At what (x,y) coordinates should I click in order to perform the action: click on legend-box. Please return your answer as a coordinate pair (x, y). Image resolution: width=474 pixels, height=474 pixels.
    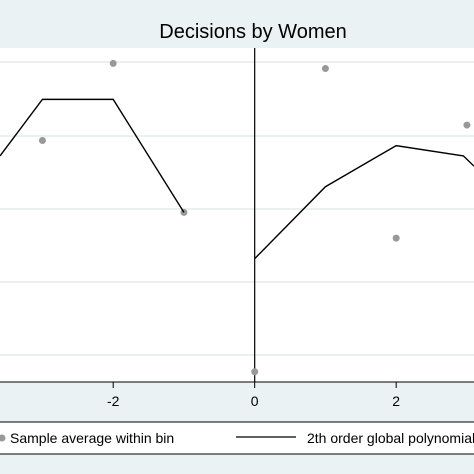
    Looking at the image, I should click on (237, 438).